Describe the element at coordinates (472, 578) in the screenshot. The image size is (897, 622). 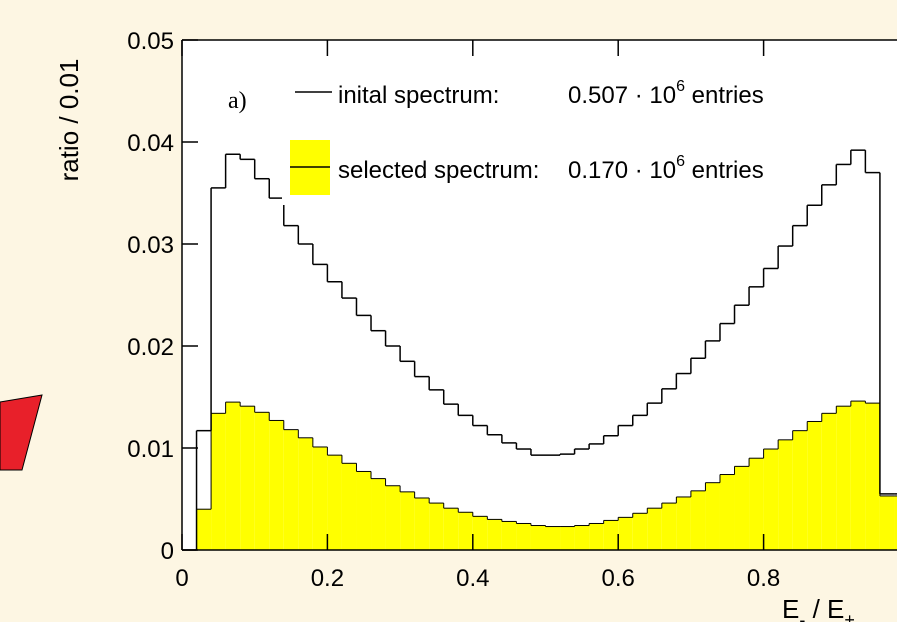
I see `x-tick-label: 0.4` at that location.